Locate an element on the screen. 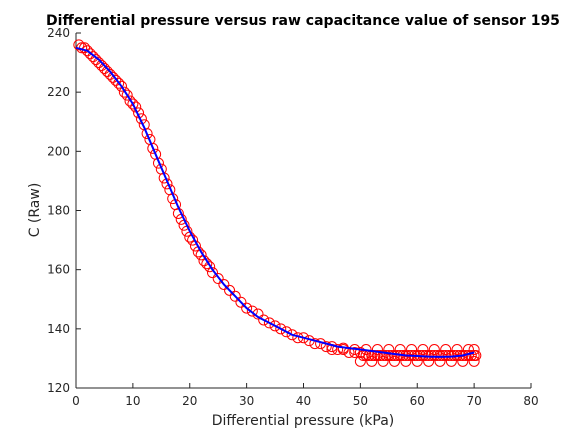 This screenshot has width=587, height=436. y-tick-label: 120 is located at coordinates (58, 388).